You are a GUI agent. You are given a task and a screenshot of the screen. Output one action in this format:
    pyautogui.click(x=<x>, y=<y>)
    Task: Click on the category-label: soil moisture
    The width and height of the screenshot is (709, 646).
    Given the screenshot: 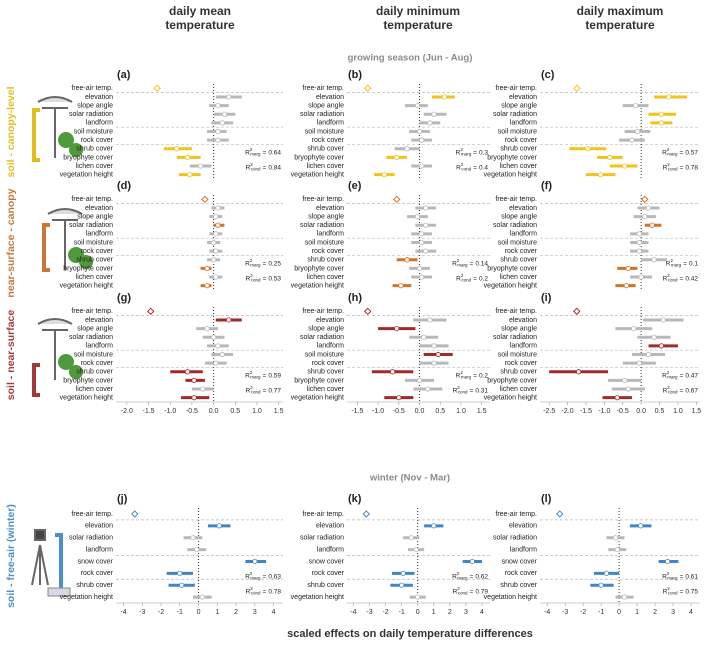 What is the action you would take?
    pyautogui.click(x=324, y=354)
    